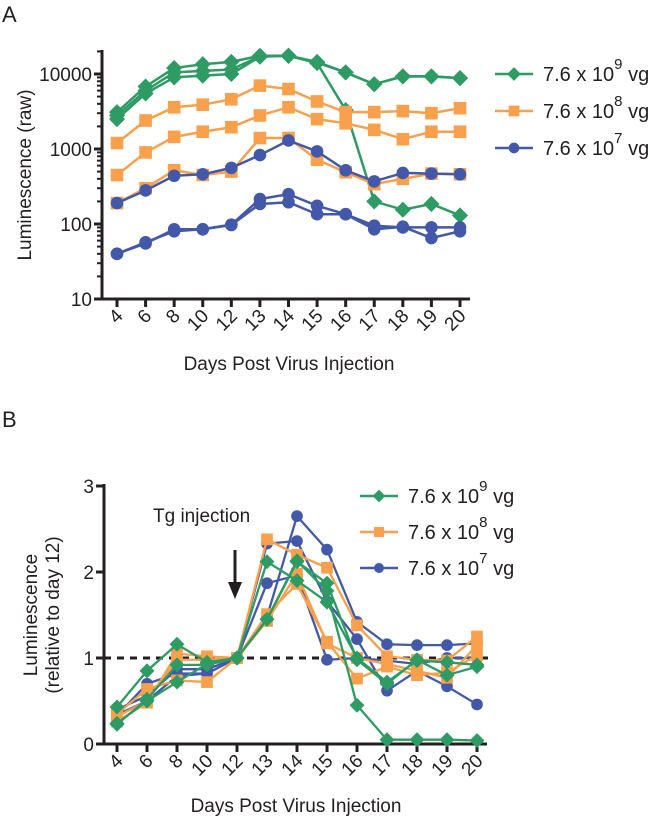 The image size is (650, 824). What do you see at coordinates (88, 573) in the screenshot?
I see `y-tick-label: 2` at bounding box center [88, 573].